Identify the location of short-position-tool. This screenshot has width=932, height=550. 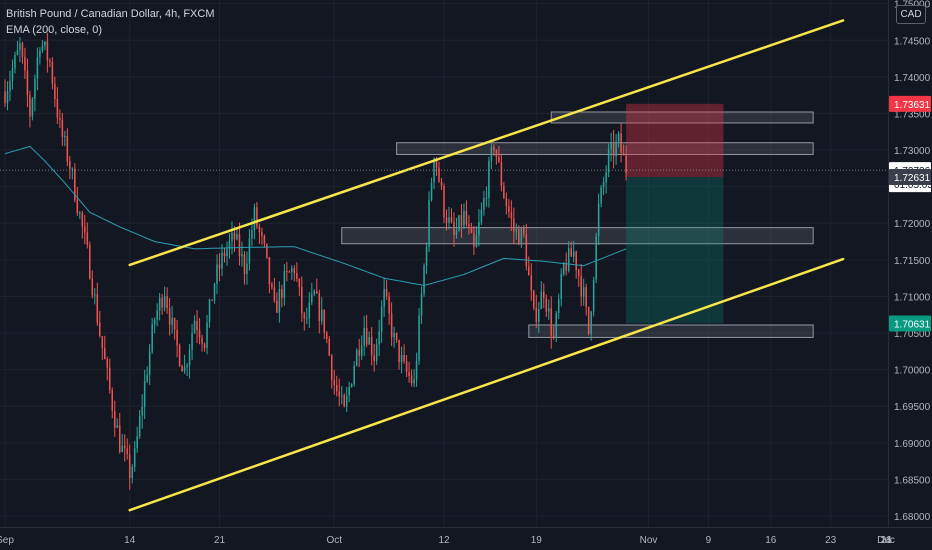
(675, 213).